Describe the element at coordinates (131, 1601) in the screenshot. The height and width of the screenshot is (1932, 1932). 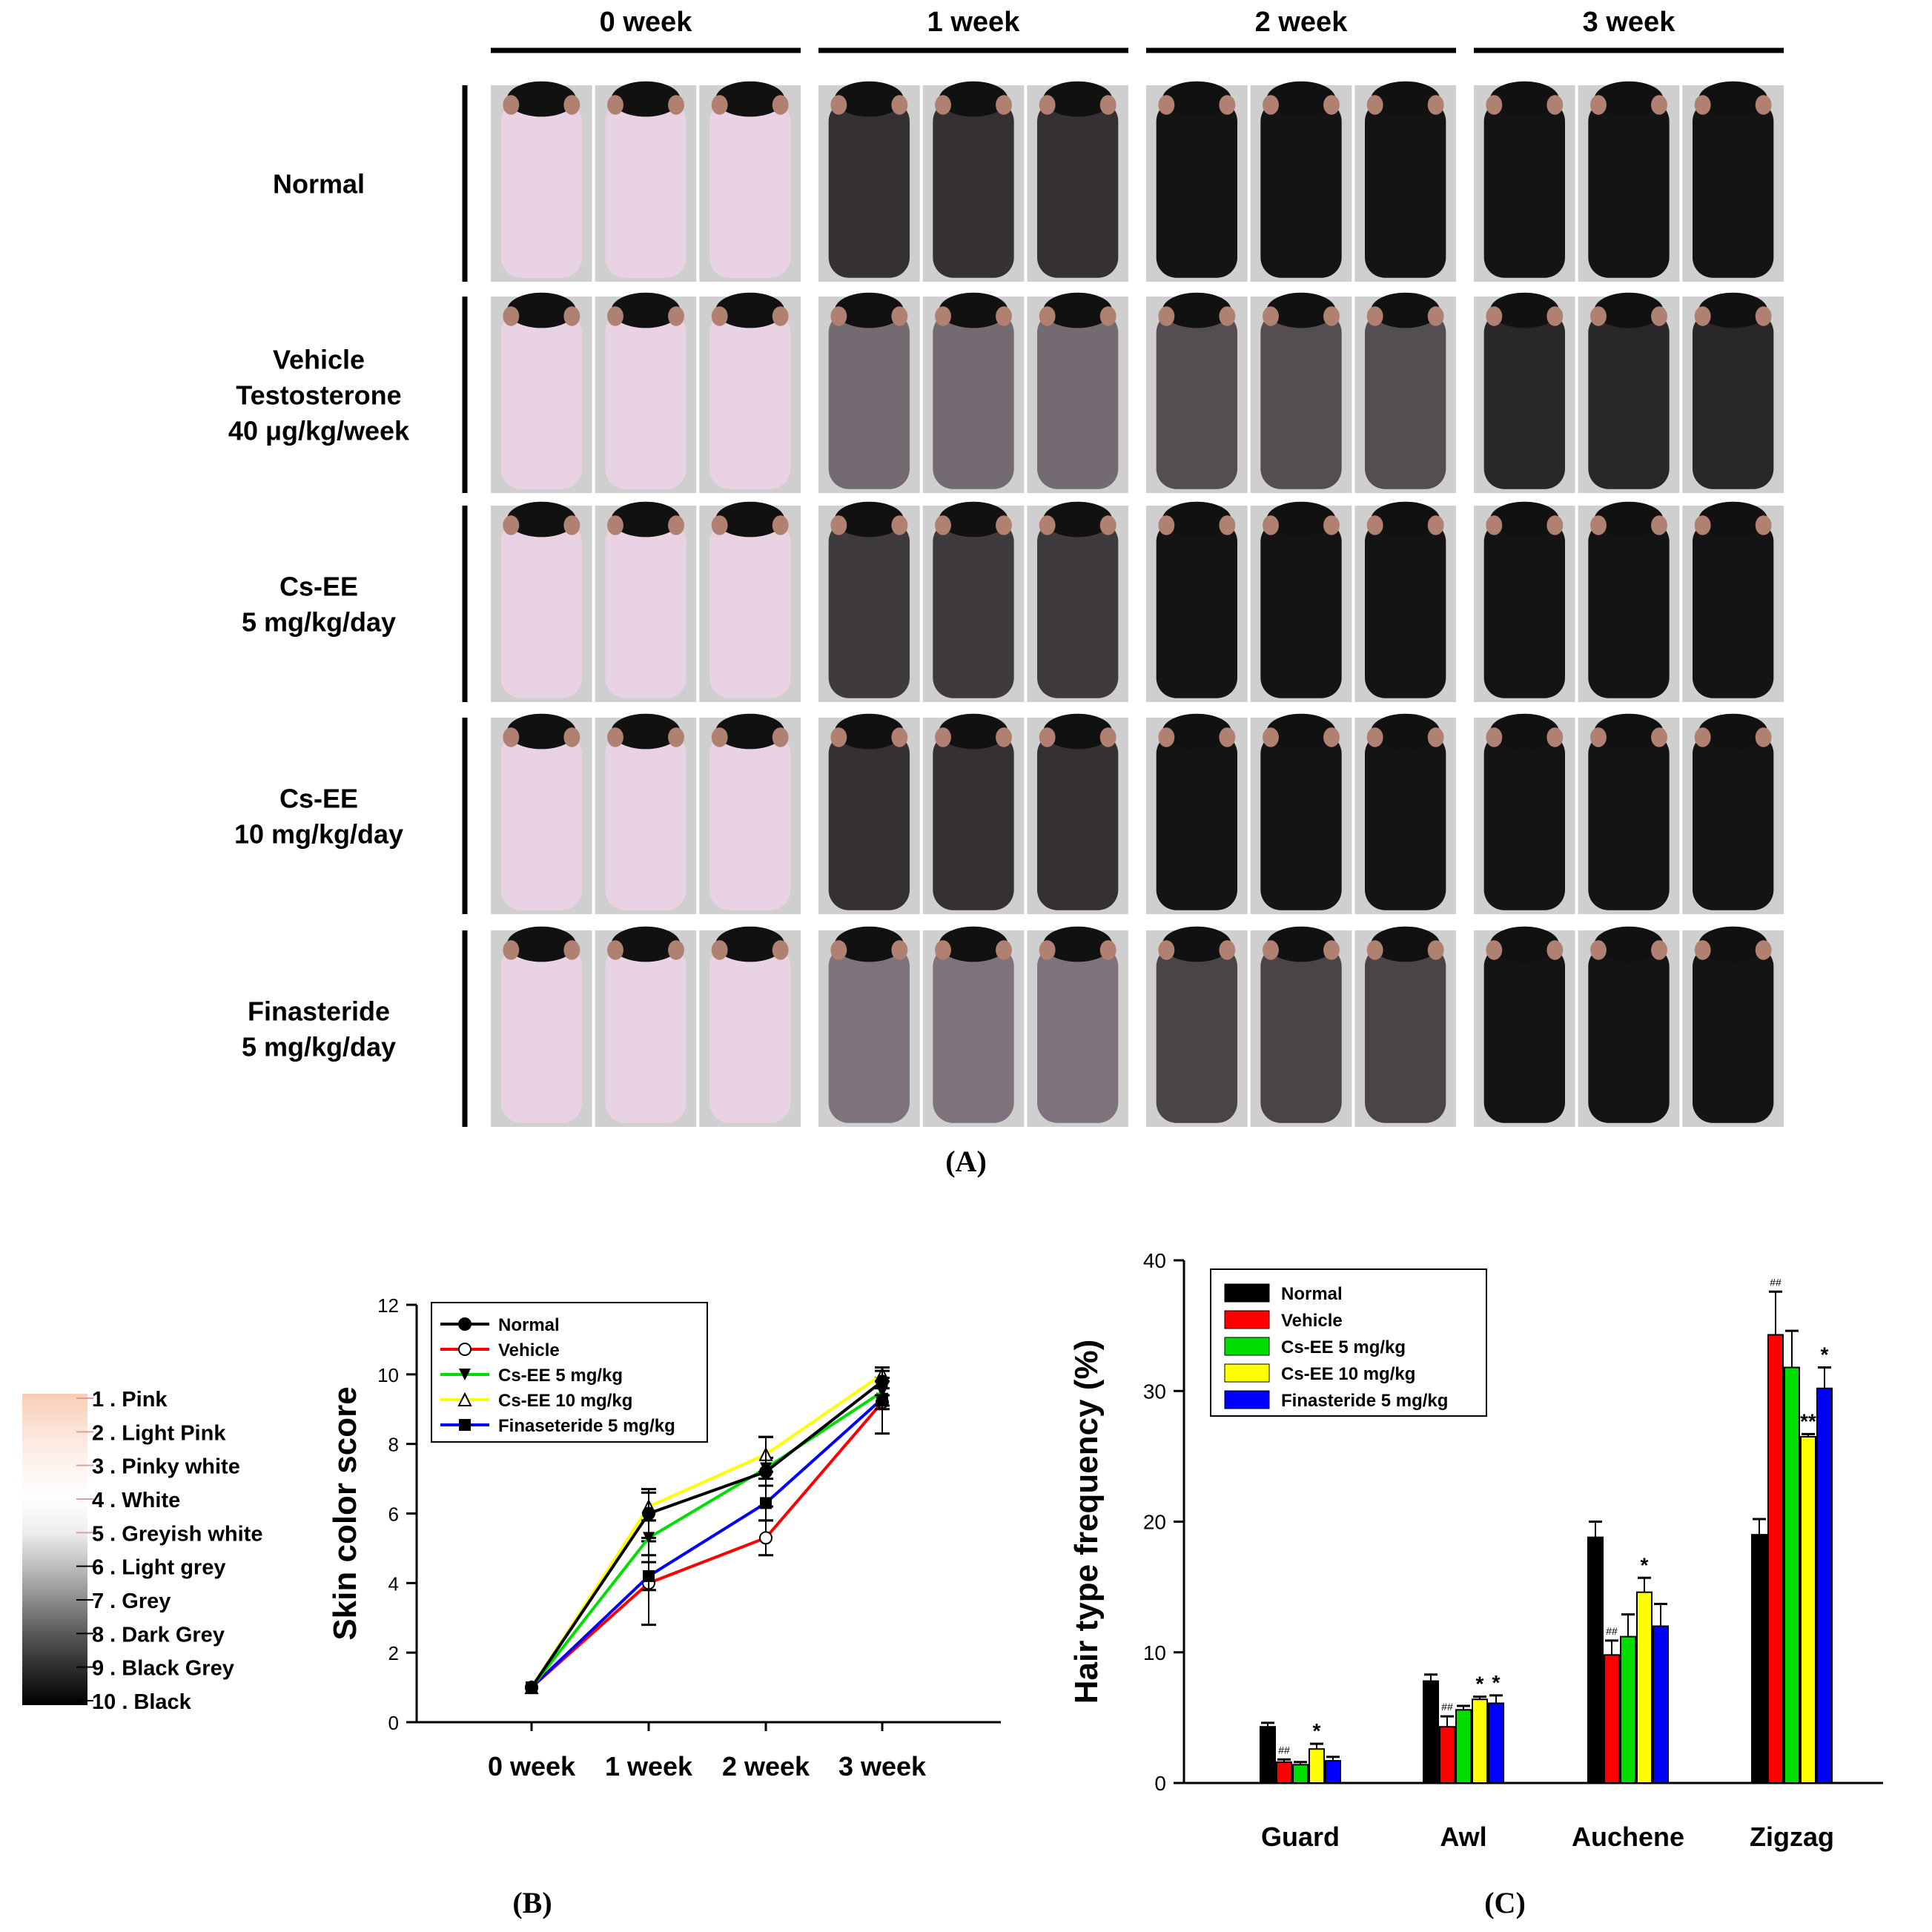
I see `color-scale-label: 7 . Grey` at that location.